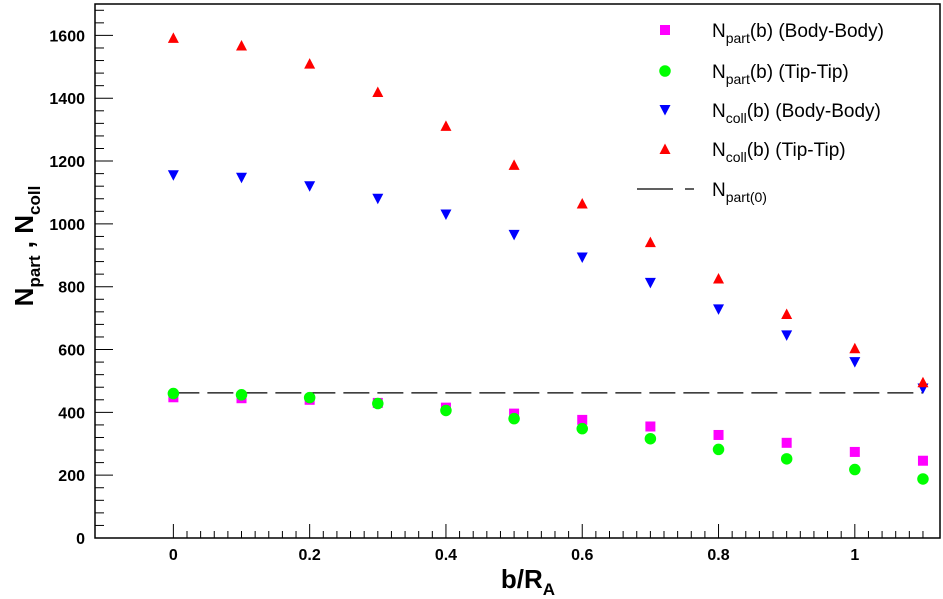  I want to click on x-tick-label: 0, so click(173, 555).